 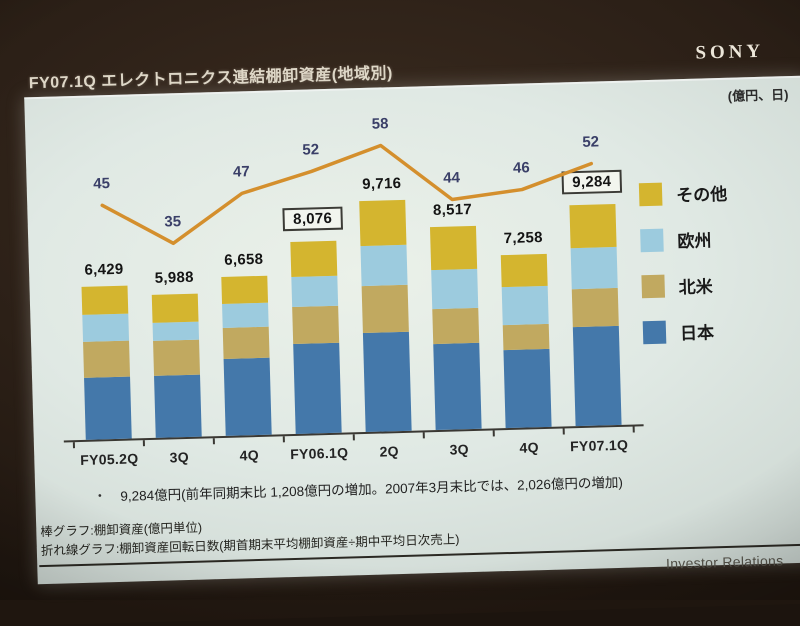 I want to click on legend-item-north-america: 北米, so click(x=685, y=285).